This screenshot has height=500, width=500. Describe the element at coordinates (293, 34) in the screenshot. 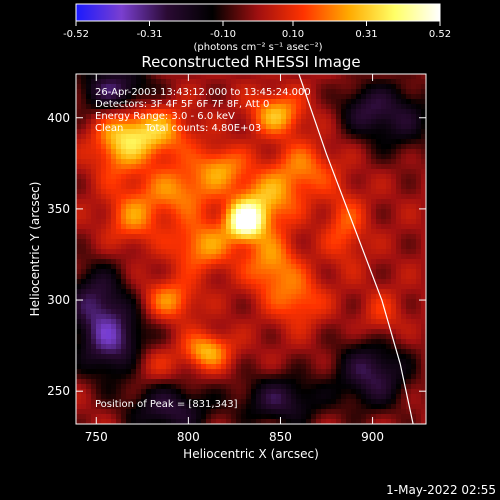

I see `colorbar-tick-label-3: 0.10` at that location.